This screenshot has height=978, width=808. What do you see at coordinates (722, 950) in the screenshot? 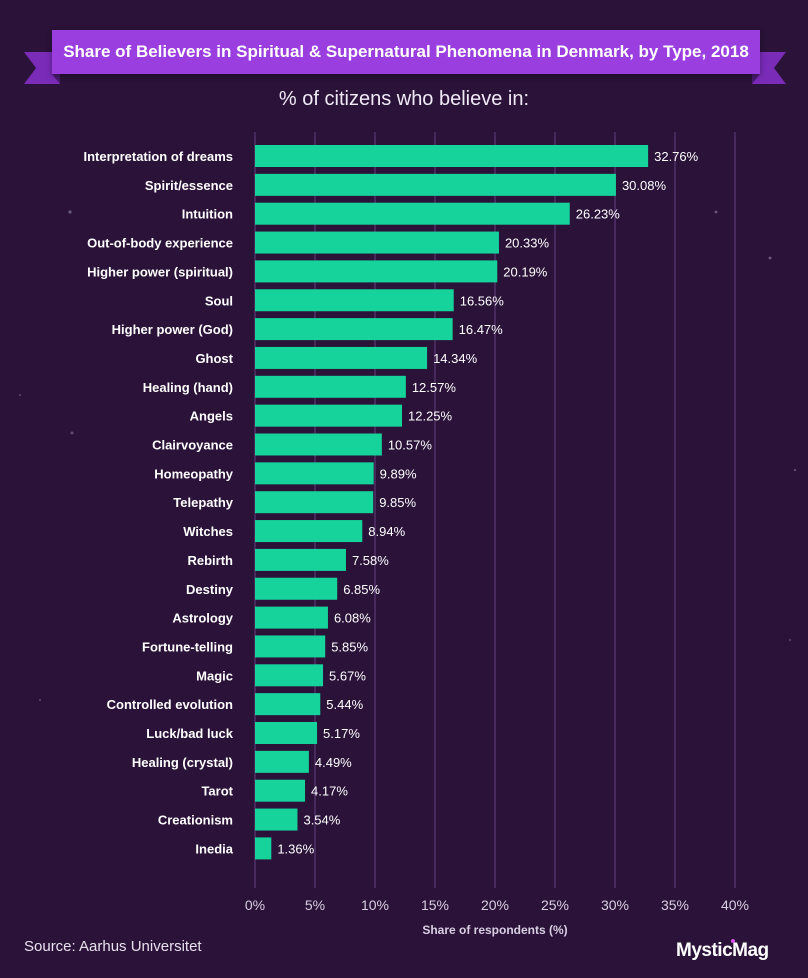
I see `brand-logo: MysticMag` at bounding box center [722, 950].